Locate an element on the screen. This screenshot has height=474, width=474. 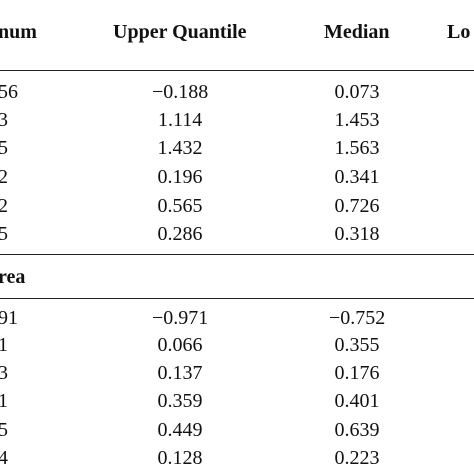
table-cell: 0.196 is located at coordinates (180, 177).